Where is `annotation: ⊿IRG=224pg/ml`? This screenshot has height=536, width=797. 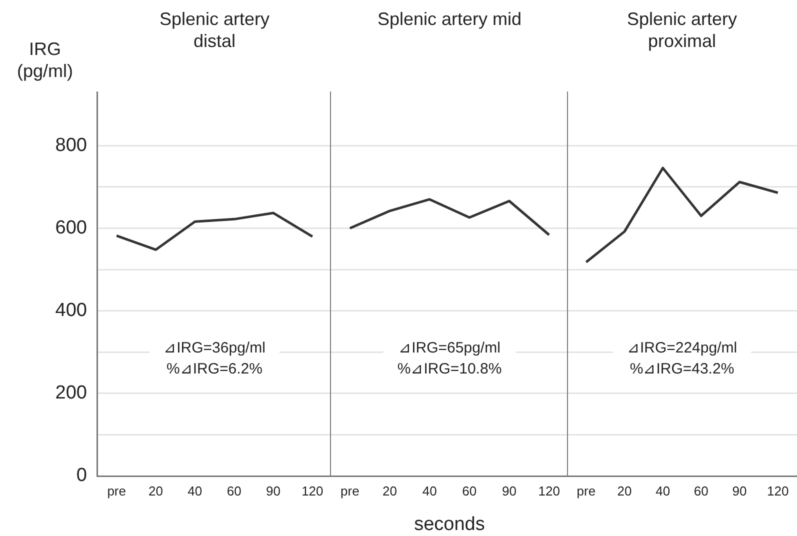
annotation: ⊿IRG=224pg/ml is located at coordinates (682, 348).